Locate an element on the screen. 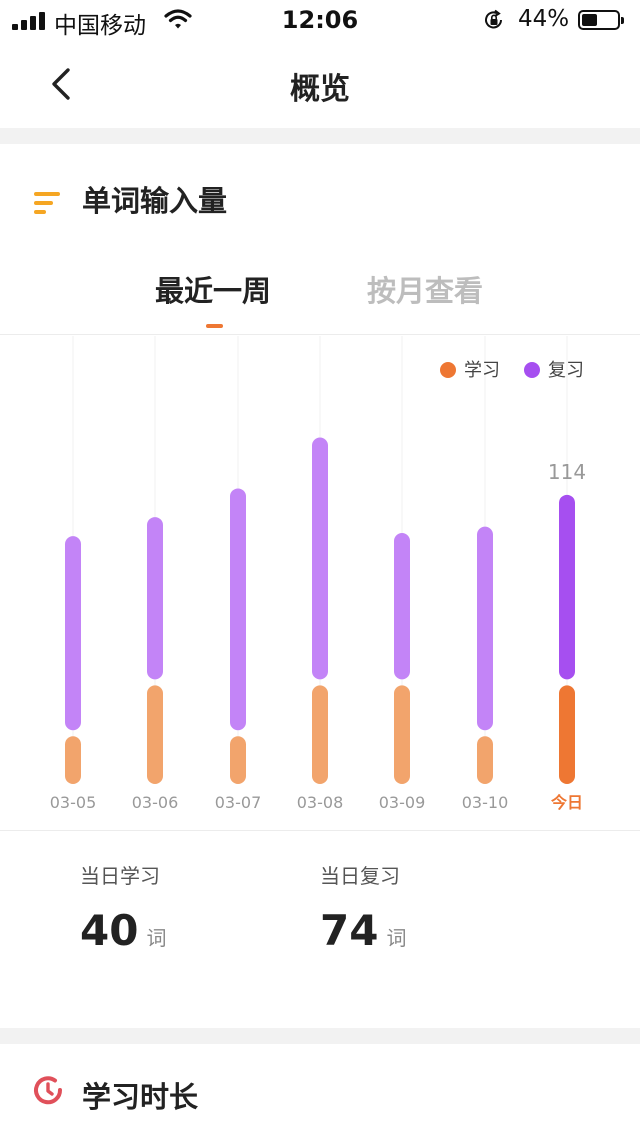  x-tick-label: 03-05 is located at coordinates (73, 802).